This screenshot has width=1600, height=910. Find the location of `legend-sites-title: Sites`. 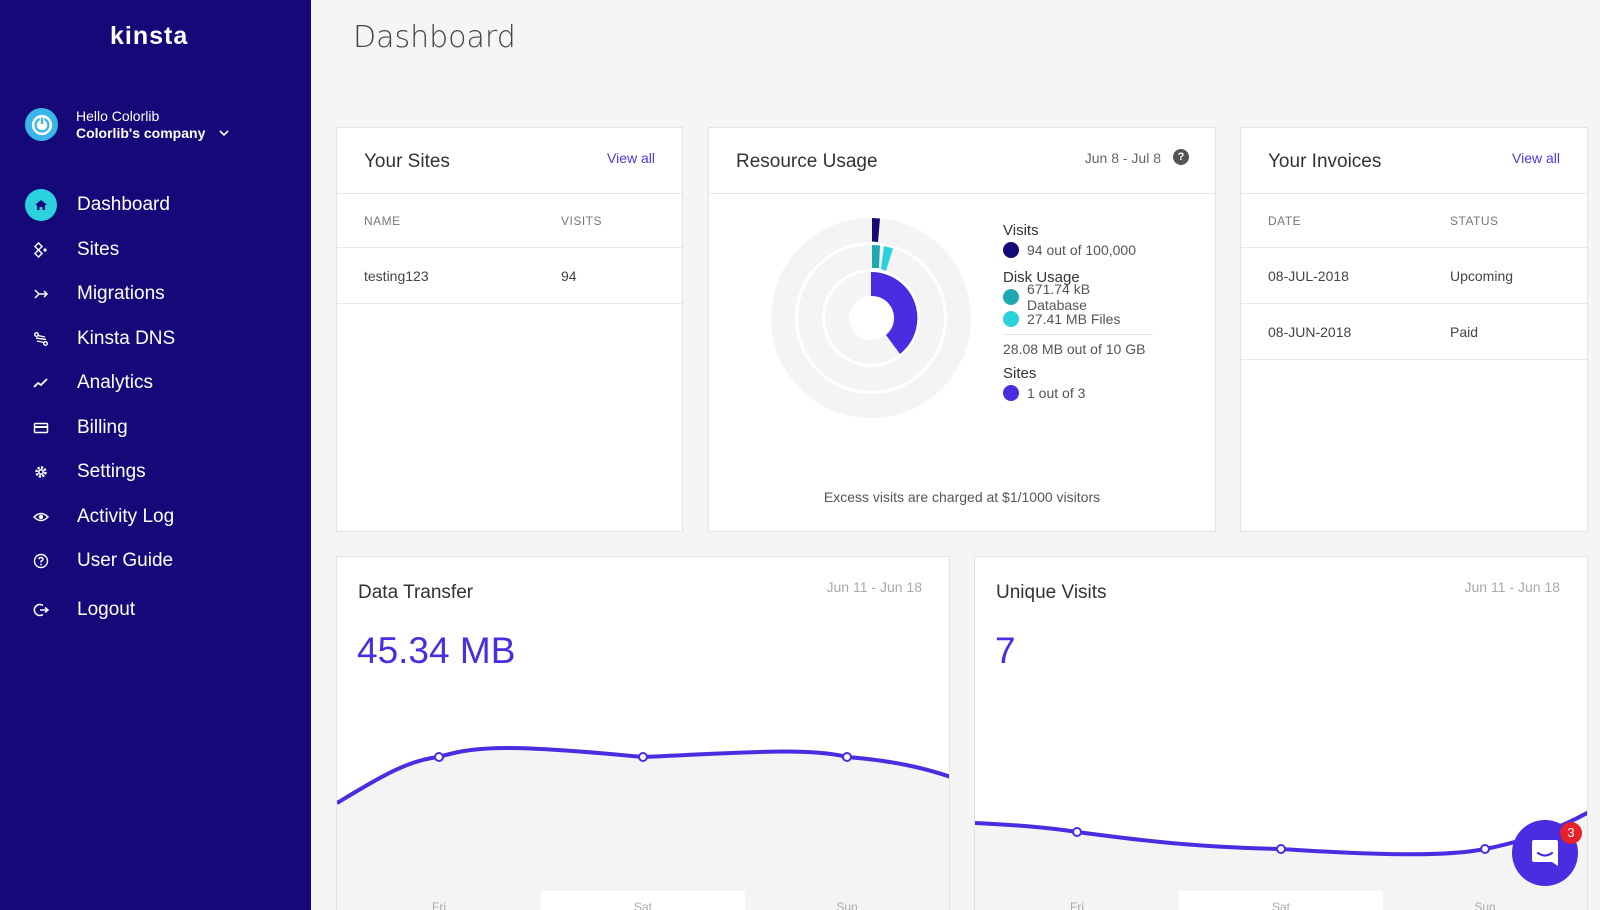

legend-sites-title: Sites is located at coordinates (1020, 373).